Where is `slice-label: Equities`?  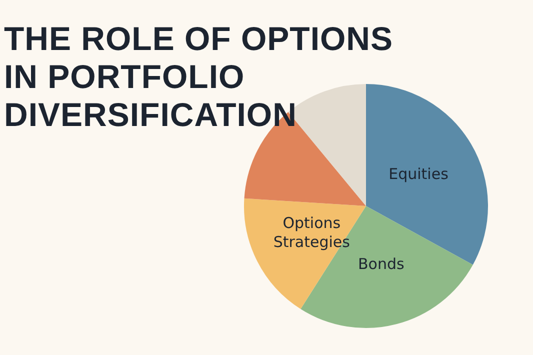 slice-label: Equities is located at coordinates (418, 173).